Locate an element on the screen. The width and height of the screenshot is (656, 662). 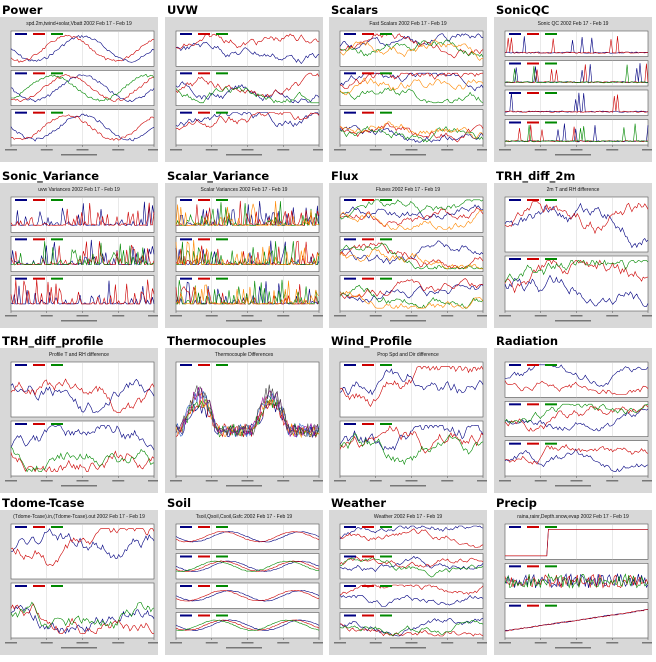
plot-thumbnail-wind-profile: Wind_Profile Prop Spd and Dir difference is located at coordinates (408, 414).